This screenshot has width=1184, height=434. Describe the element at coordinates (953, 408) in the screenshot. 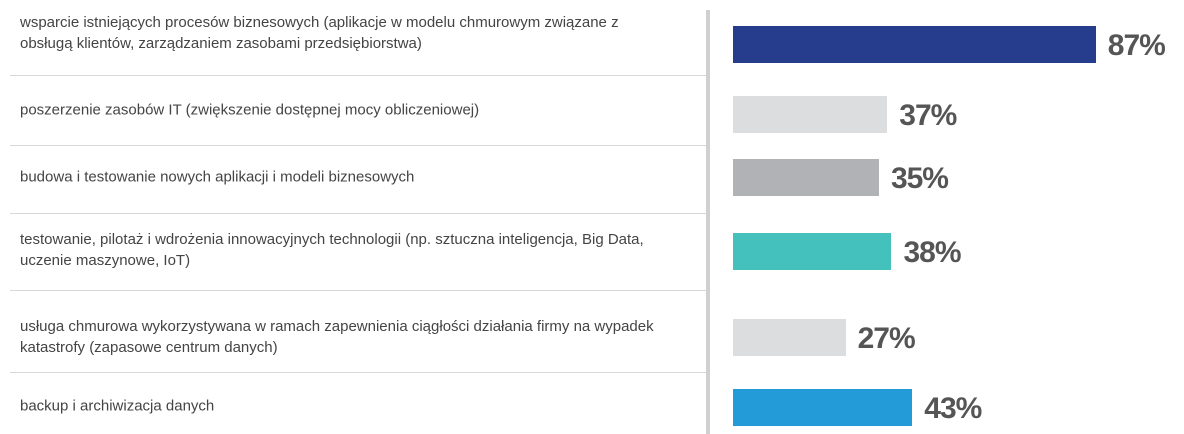

I see `value-label: 43%` at that location.